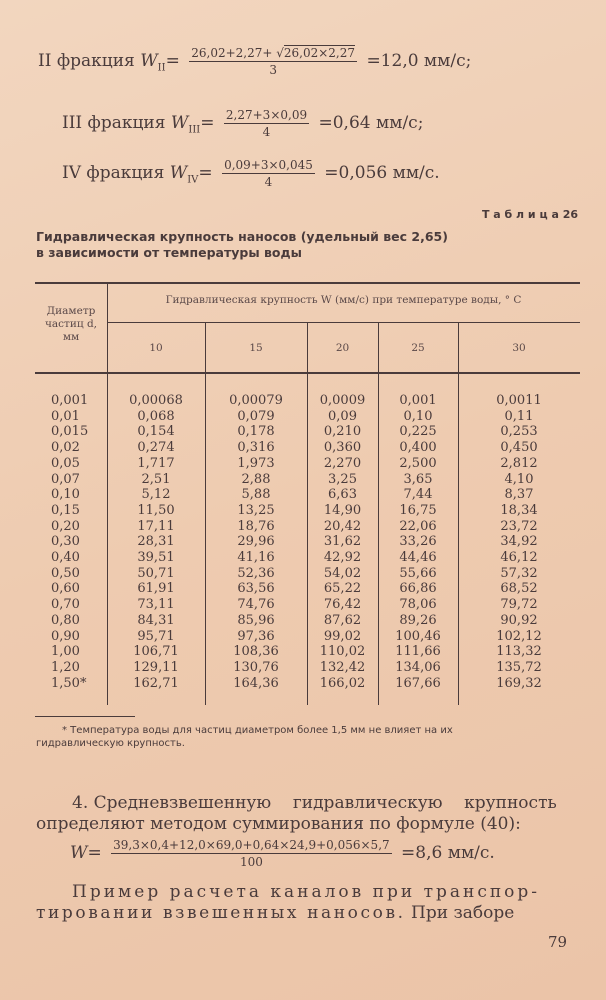 This screenshot has height=1000, width=606. What do you see at coordinates (71, 337) in the screenshot?
I see `header-line: мм` at bounding box center [71, 337].